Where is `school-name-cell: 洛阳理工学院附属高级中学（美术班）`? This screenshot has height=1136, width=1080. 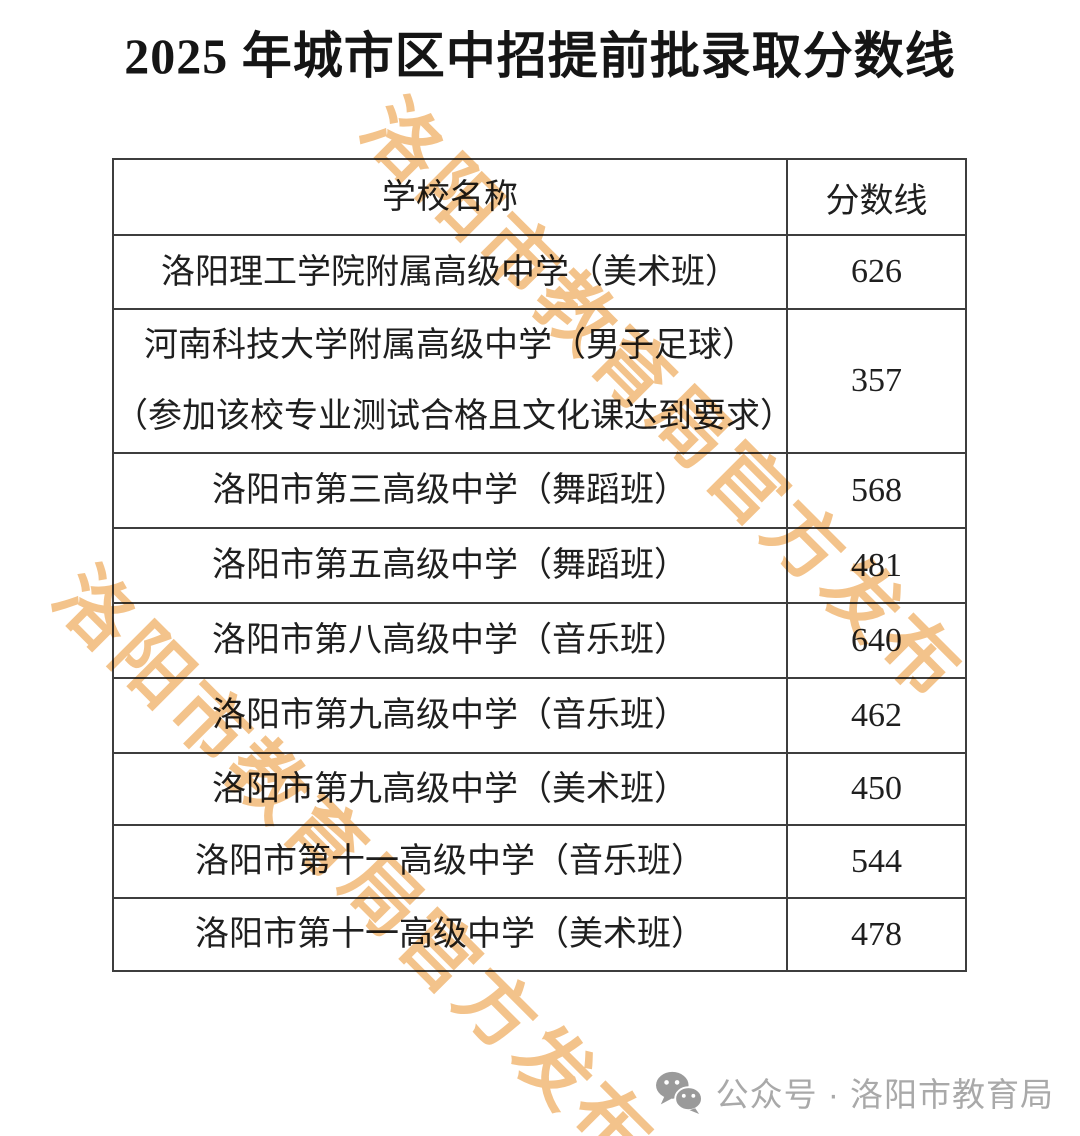
school-name-cell: 洛阳理工学院附属高级中学（美术班） is located at coordinates (451, 272).